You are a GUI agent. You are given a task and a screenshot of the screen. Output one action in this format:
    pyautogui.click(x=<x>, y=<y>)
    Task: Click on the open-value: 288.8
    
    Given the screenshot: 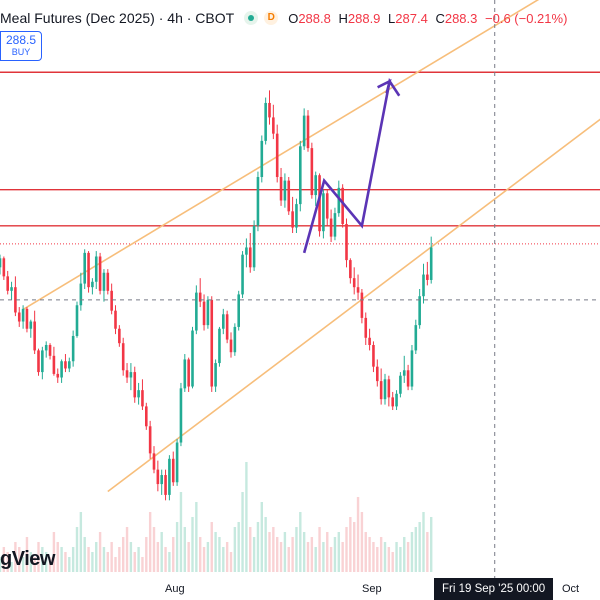 What is the action you would take?
    pyautogui.click(x=314, y=18)
    